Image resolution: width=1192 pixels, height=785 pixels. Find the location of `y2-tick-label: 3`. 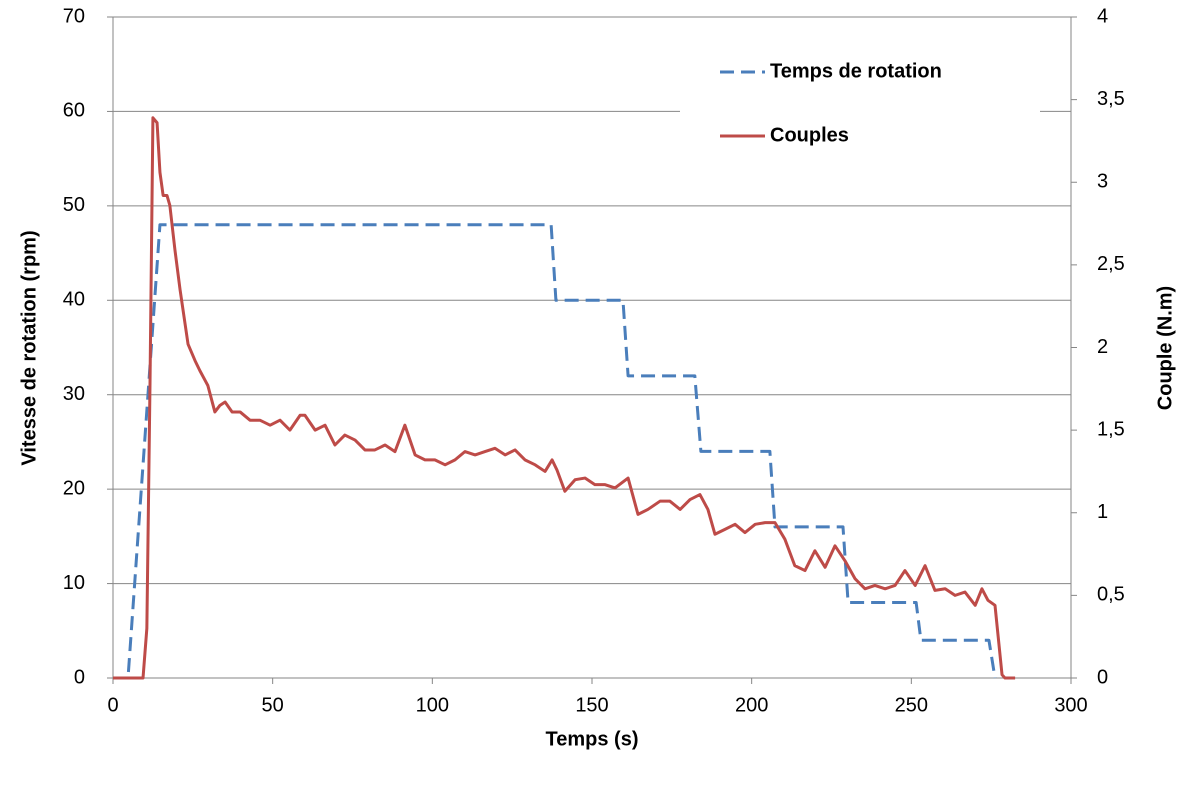

y2-tick-label: 3 is located at coordinates (1102, 182).